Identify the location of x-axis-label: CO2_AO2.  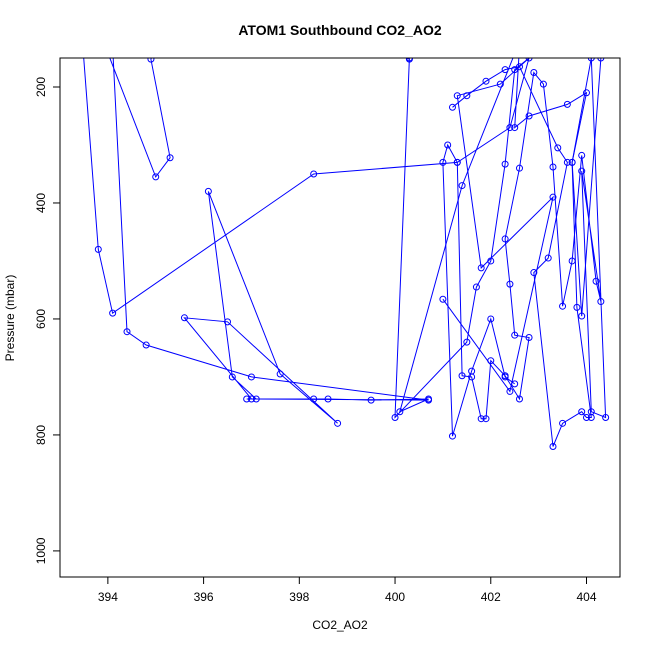
(340, 625).